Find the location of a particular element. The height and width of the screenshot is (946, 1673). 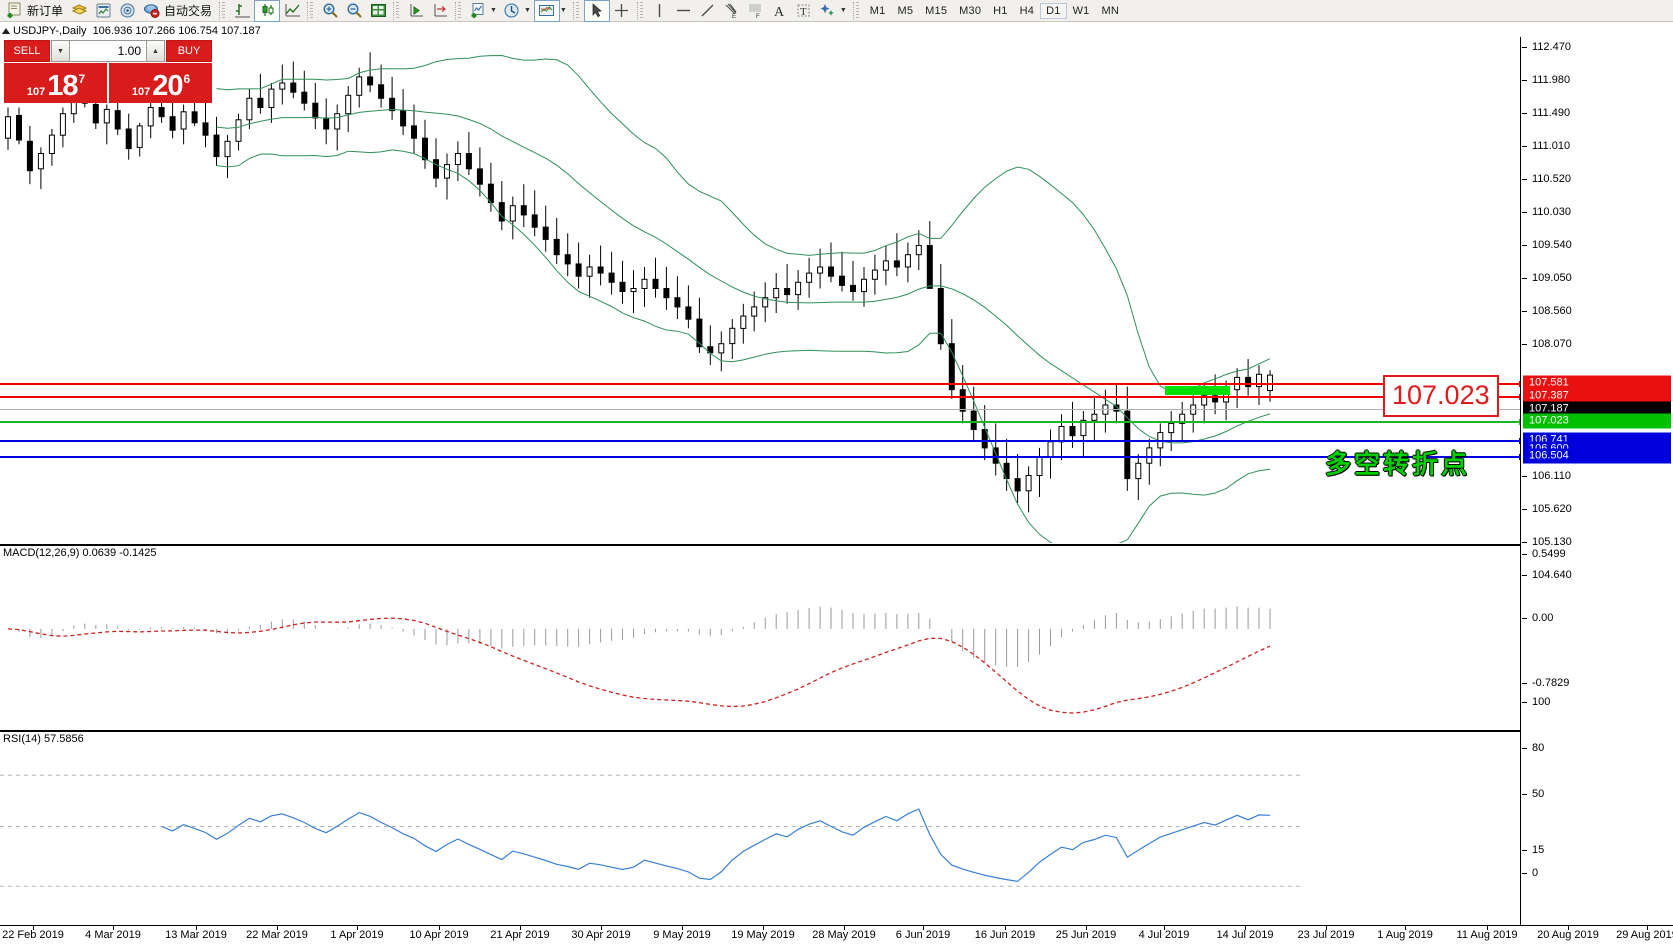

rsi-tick: 15 is located at coordinates (1596, 850).